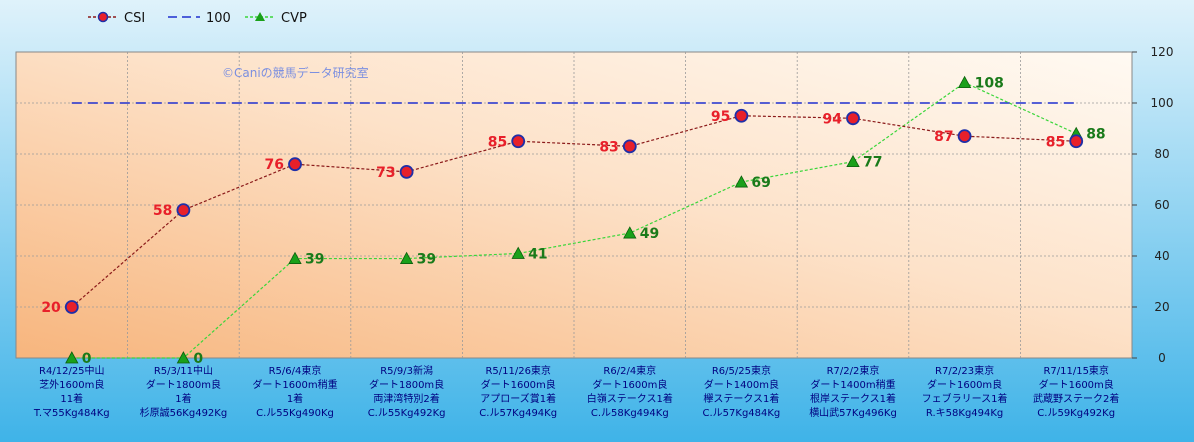  What do you see at coordinates (218, 18) in the screenshot?
I see `legend-100-label: 100` at bounding box center [218, 18].